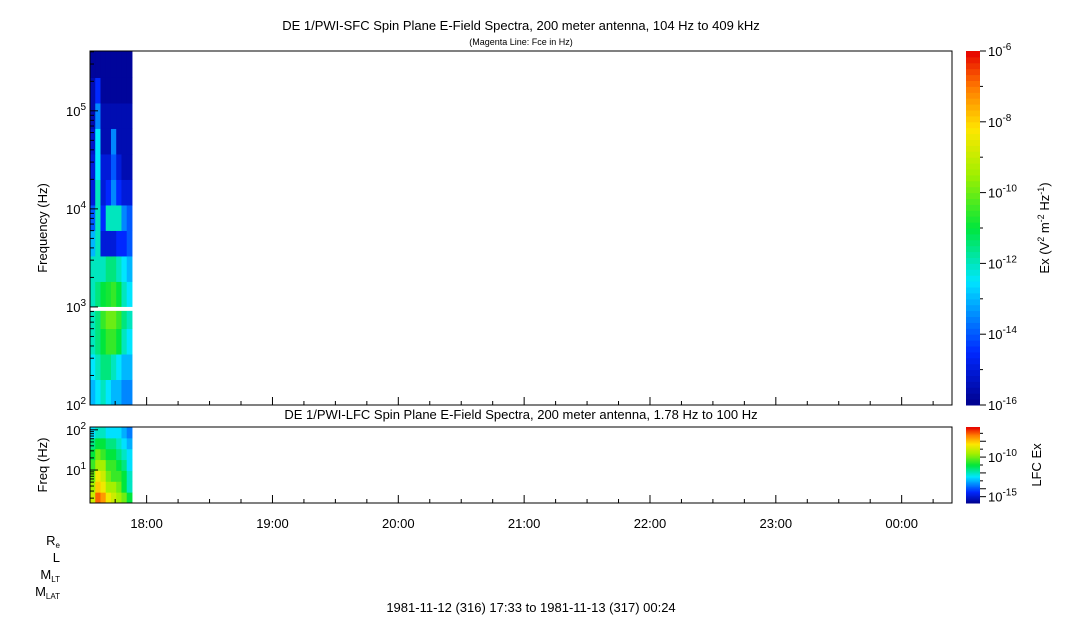 This screenshot has height=620, width=1083. What do you see at coordinates (111, 228) in the screenshot?
I see `top-spectrogram-cells` at bounding box center [111, 228].